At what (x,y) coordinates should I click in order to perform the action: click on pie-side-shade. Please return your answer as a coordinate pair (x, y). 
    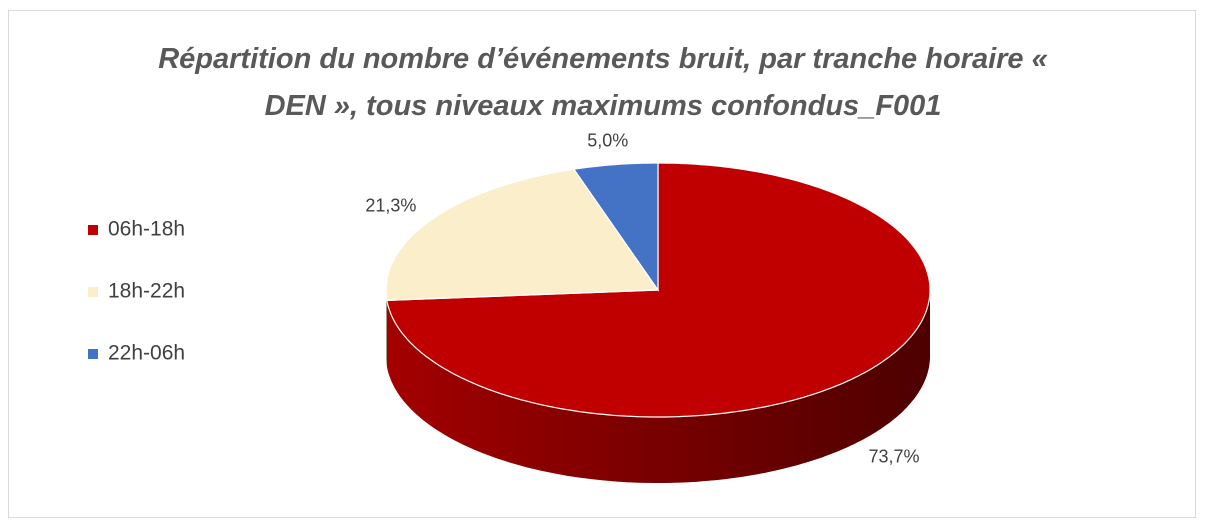
    Looking at the image, I should click on (386, 328).